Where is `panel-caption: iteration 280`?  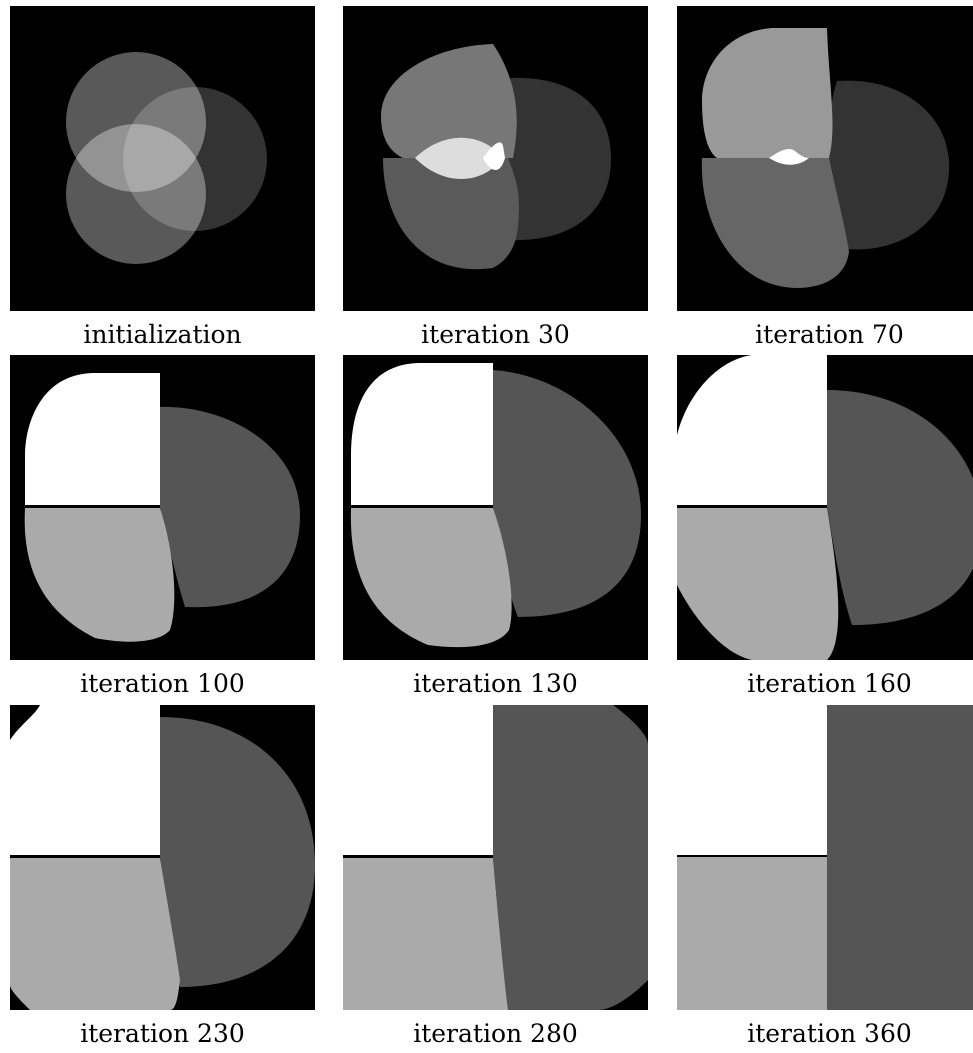 panel-caption: iteration 280 is located at coordinates (495, 1033).